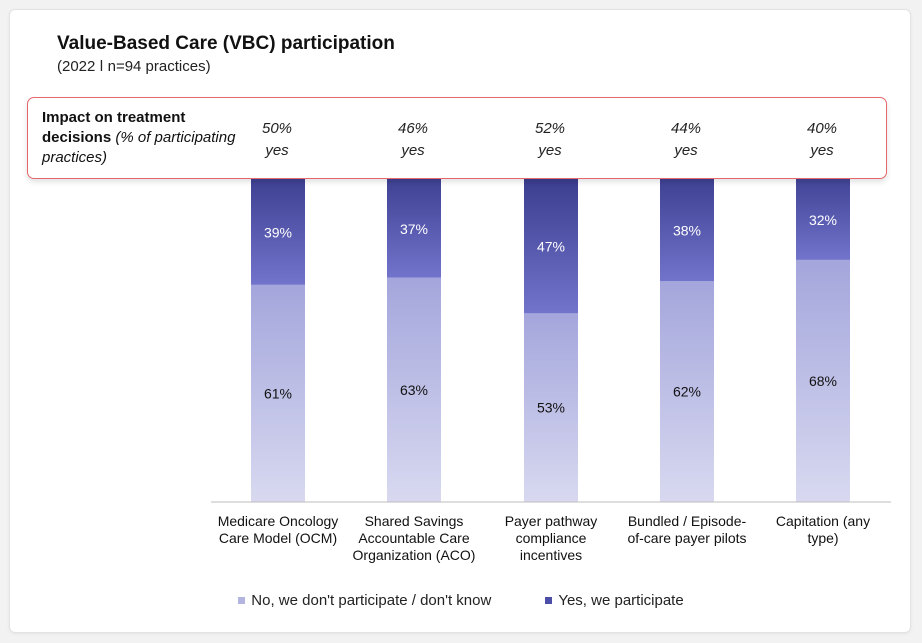 The width and height of the screenshot is (922, 643). What do you see at coordinates (277, 140) in the screenshot?
I see `callout-pct-ocm: 50% yes` at bounding box center [277, 140].